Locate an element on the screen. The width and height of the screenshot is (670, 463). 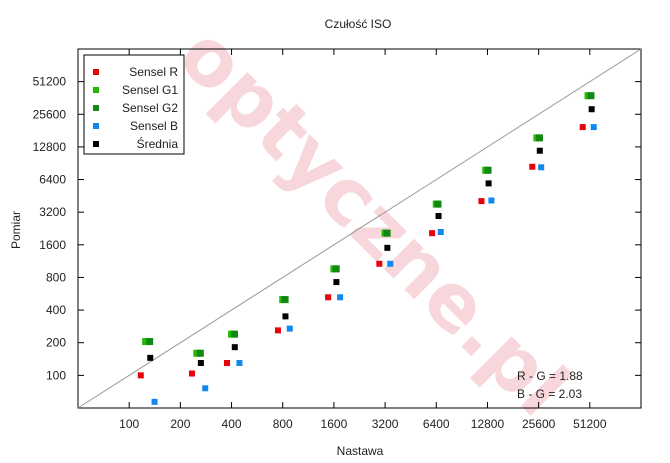
legend-box is located at coordinates (134, 104).